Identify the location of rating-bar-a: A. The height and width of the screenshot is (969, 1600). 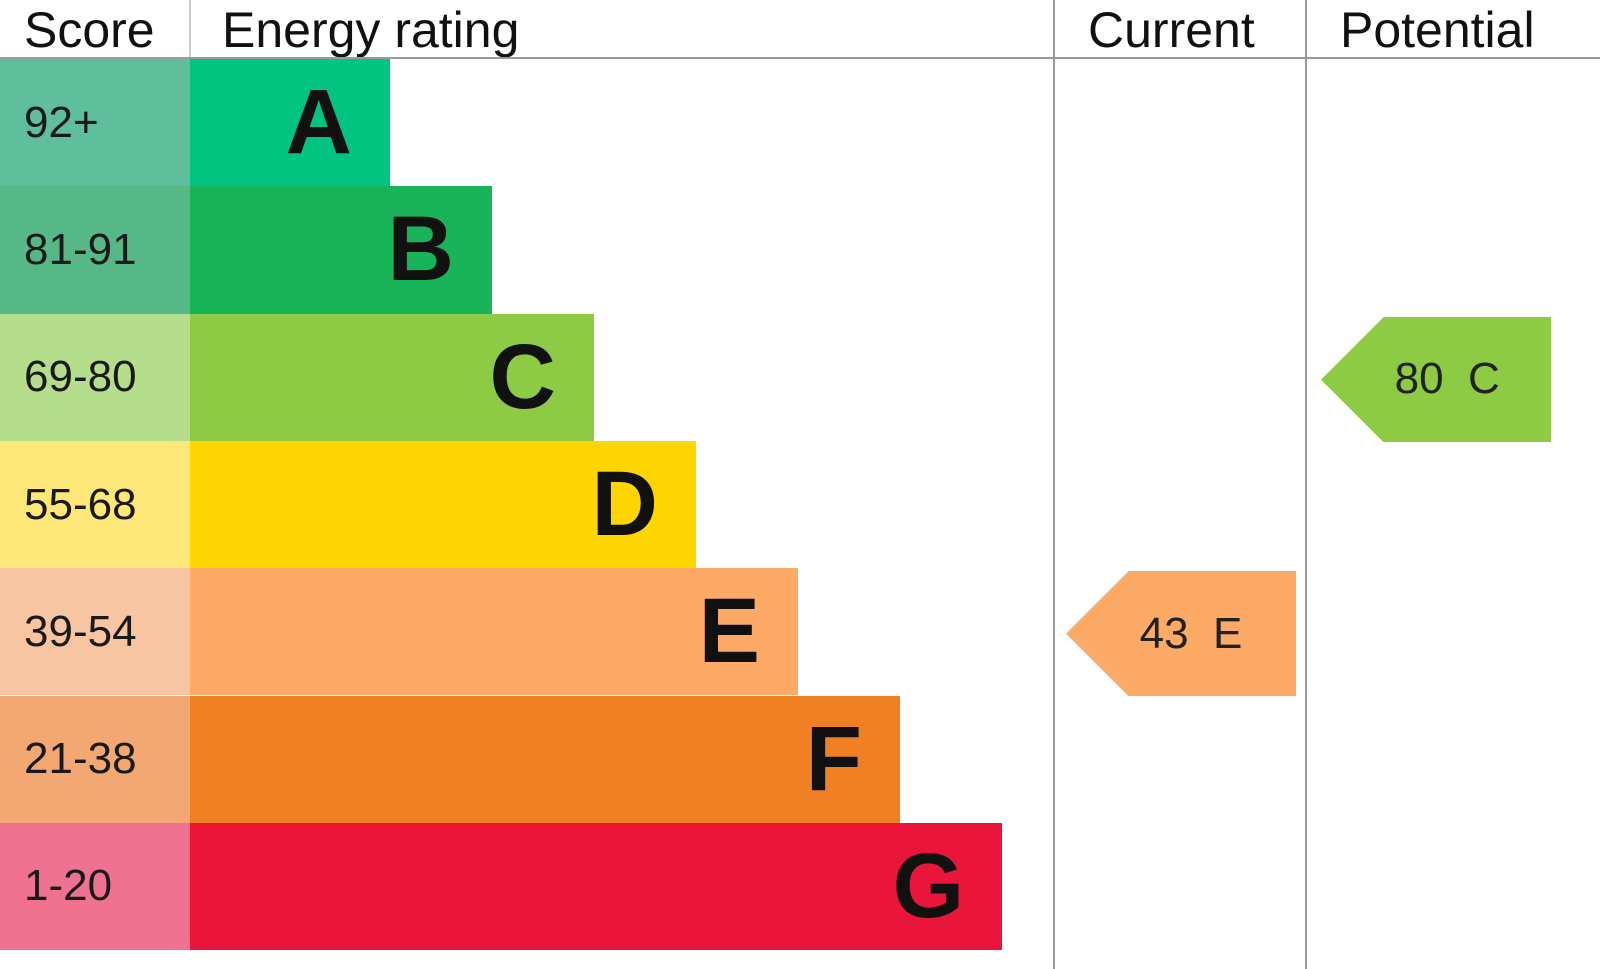
(290, 123).